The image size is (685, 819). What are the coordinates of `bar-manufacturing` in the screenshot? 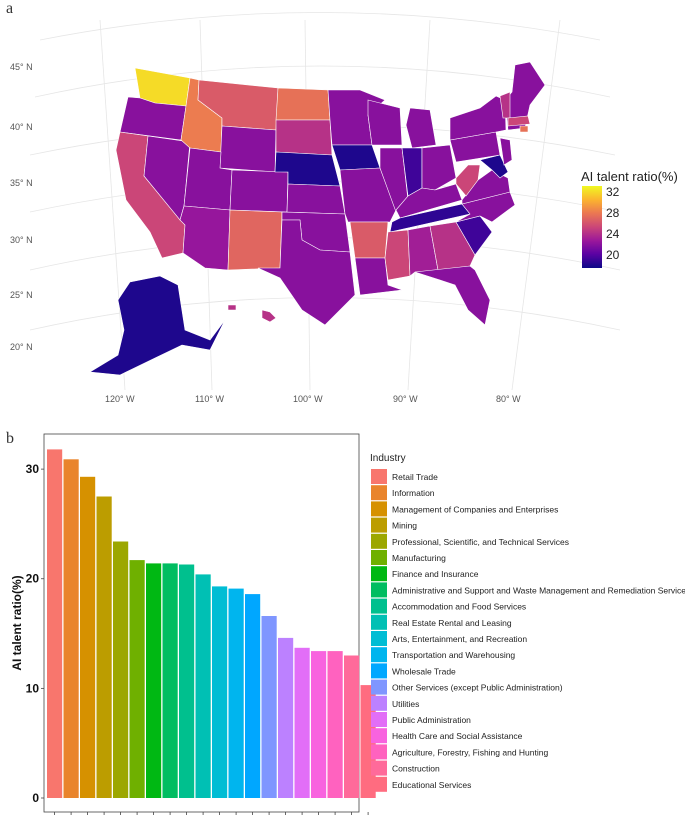 It's located at (137, 679).